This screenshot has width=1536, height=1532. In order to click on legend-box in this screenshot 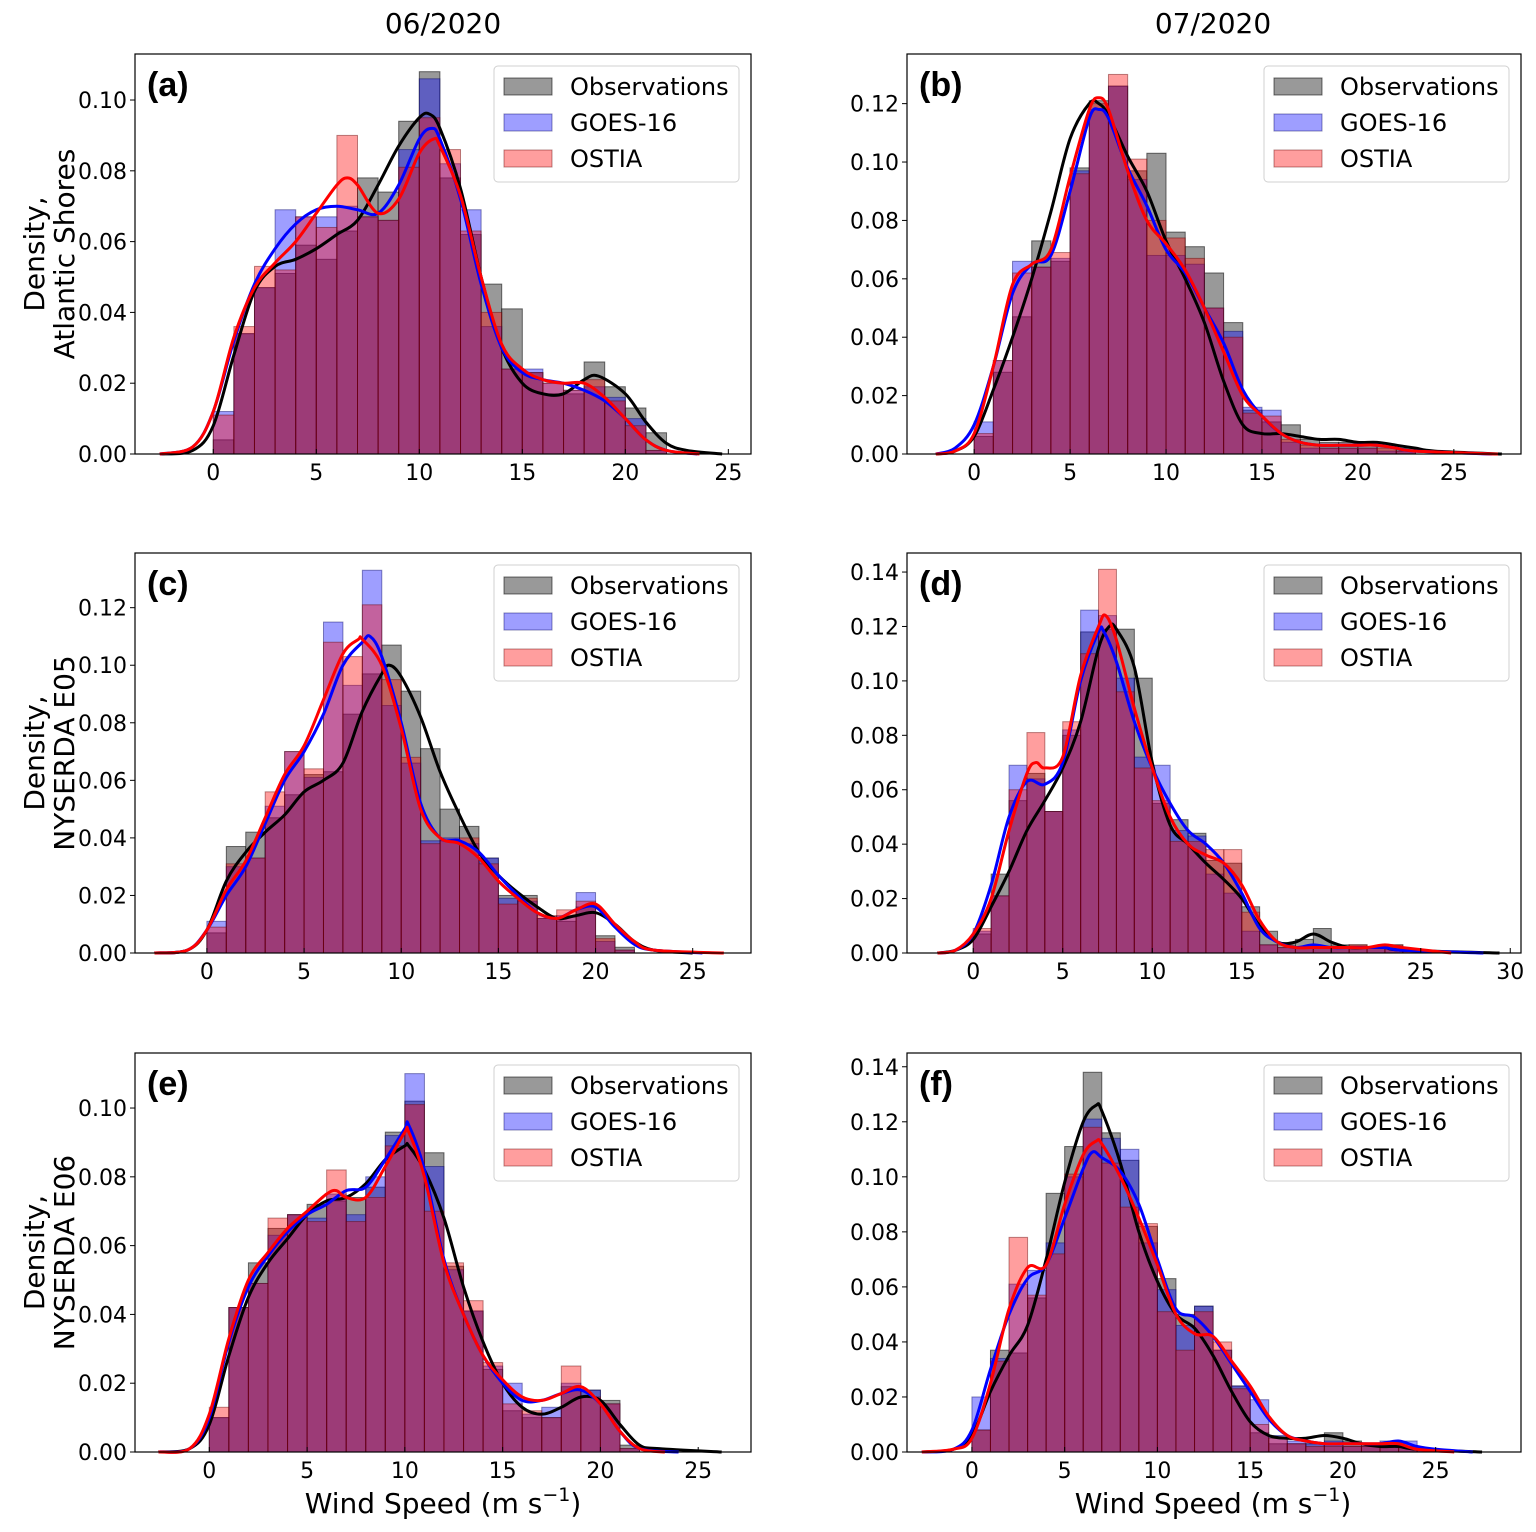, I will do `click(1386, 124)`.